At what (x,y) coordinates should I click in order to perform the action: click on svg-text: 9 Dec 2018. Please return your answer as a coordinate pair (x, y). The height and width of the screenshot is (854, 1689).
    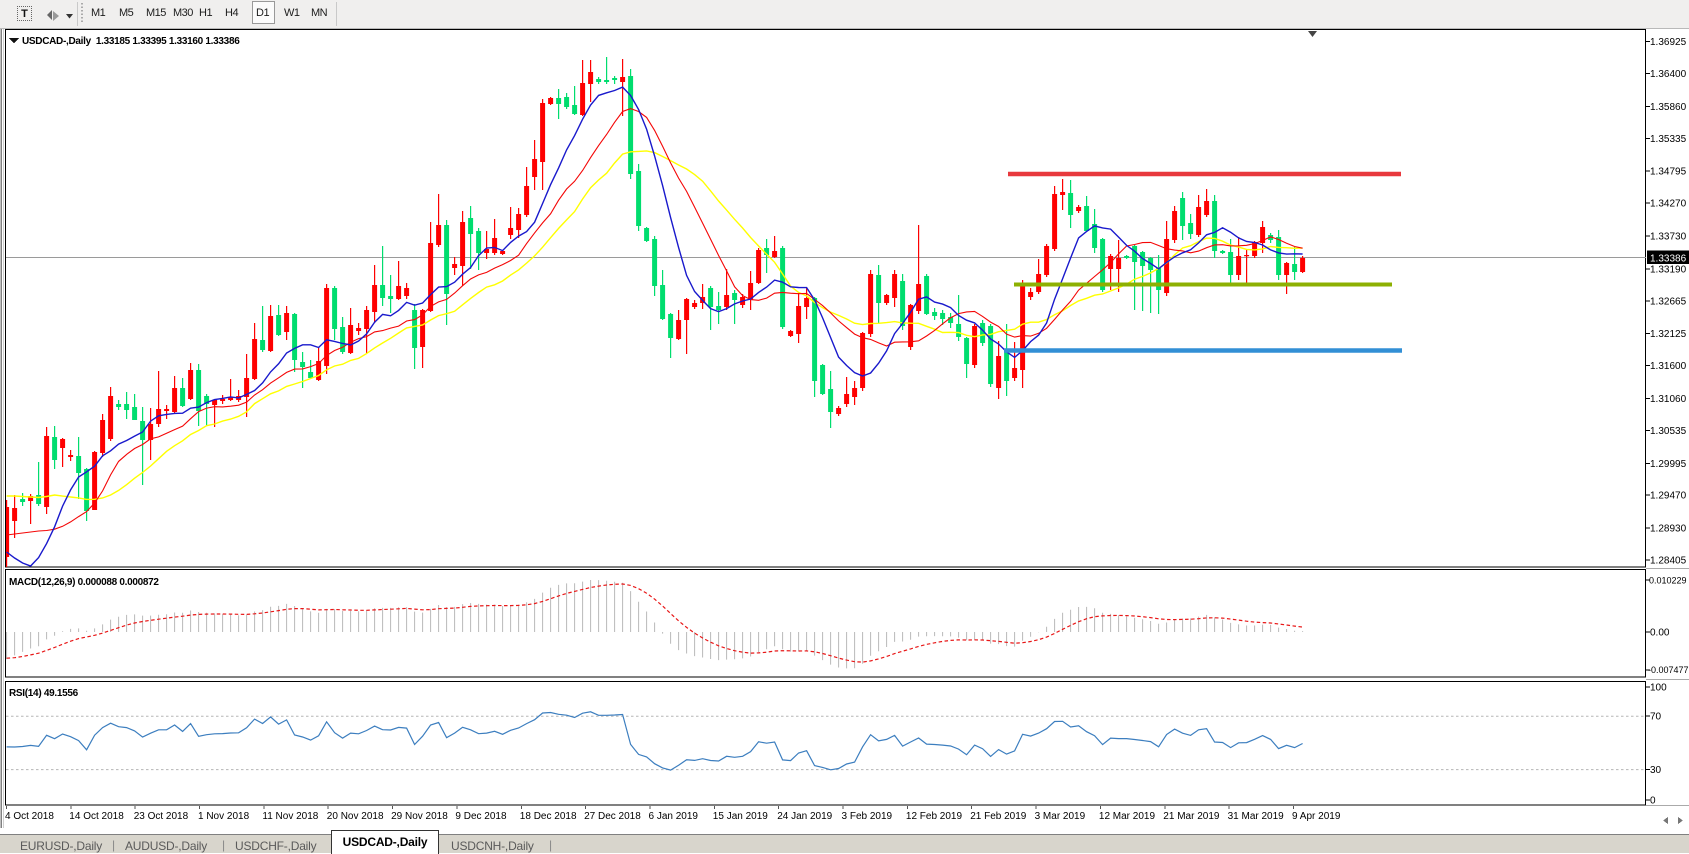
    Looking at the image, I should click on (481, 816).